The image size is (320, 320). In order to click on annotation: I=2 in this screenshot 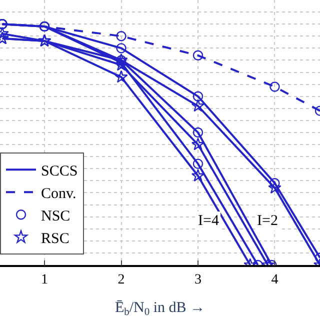, I will do `click(267, 221)`.